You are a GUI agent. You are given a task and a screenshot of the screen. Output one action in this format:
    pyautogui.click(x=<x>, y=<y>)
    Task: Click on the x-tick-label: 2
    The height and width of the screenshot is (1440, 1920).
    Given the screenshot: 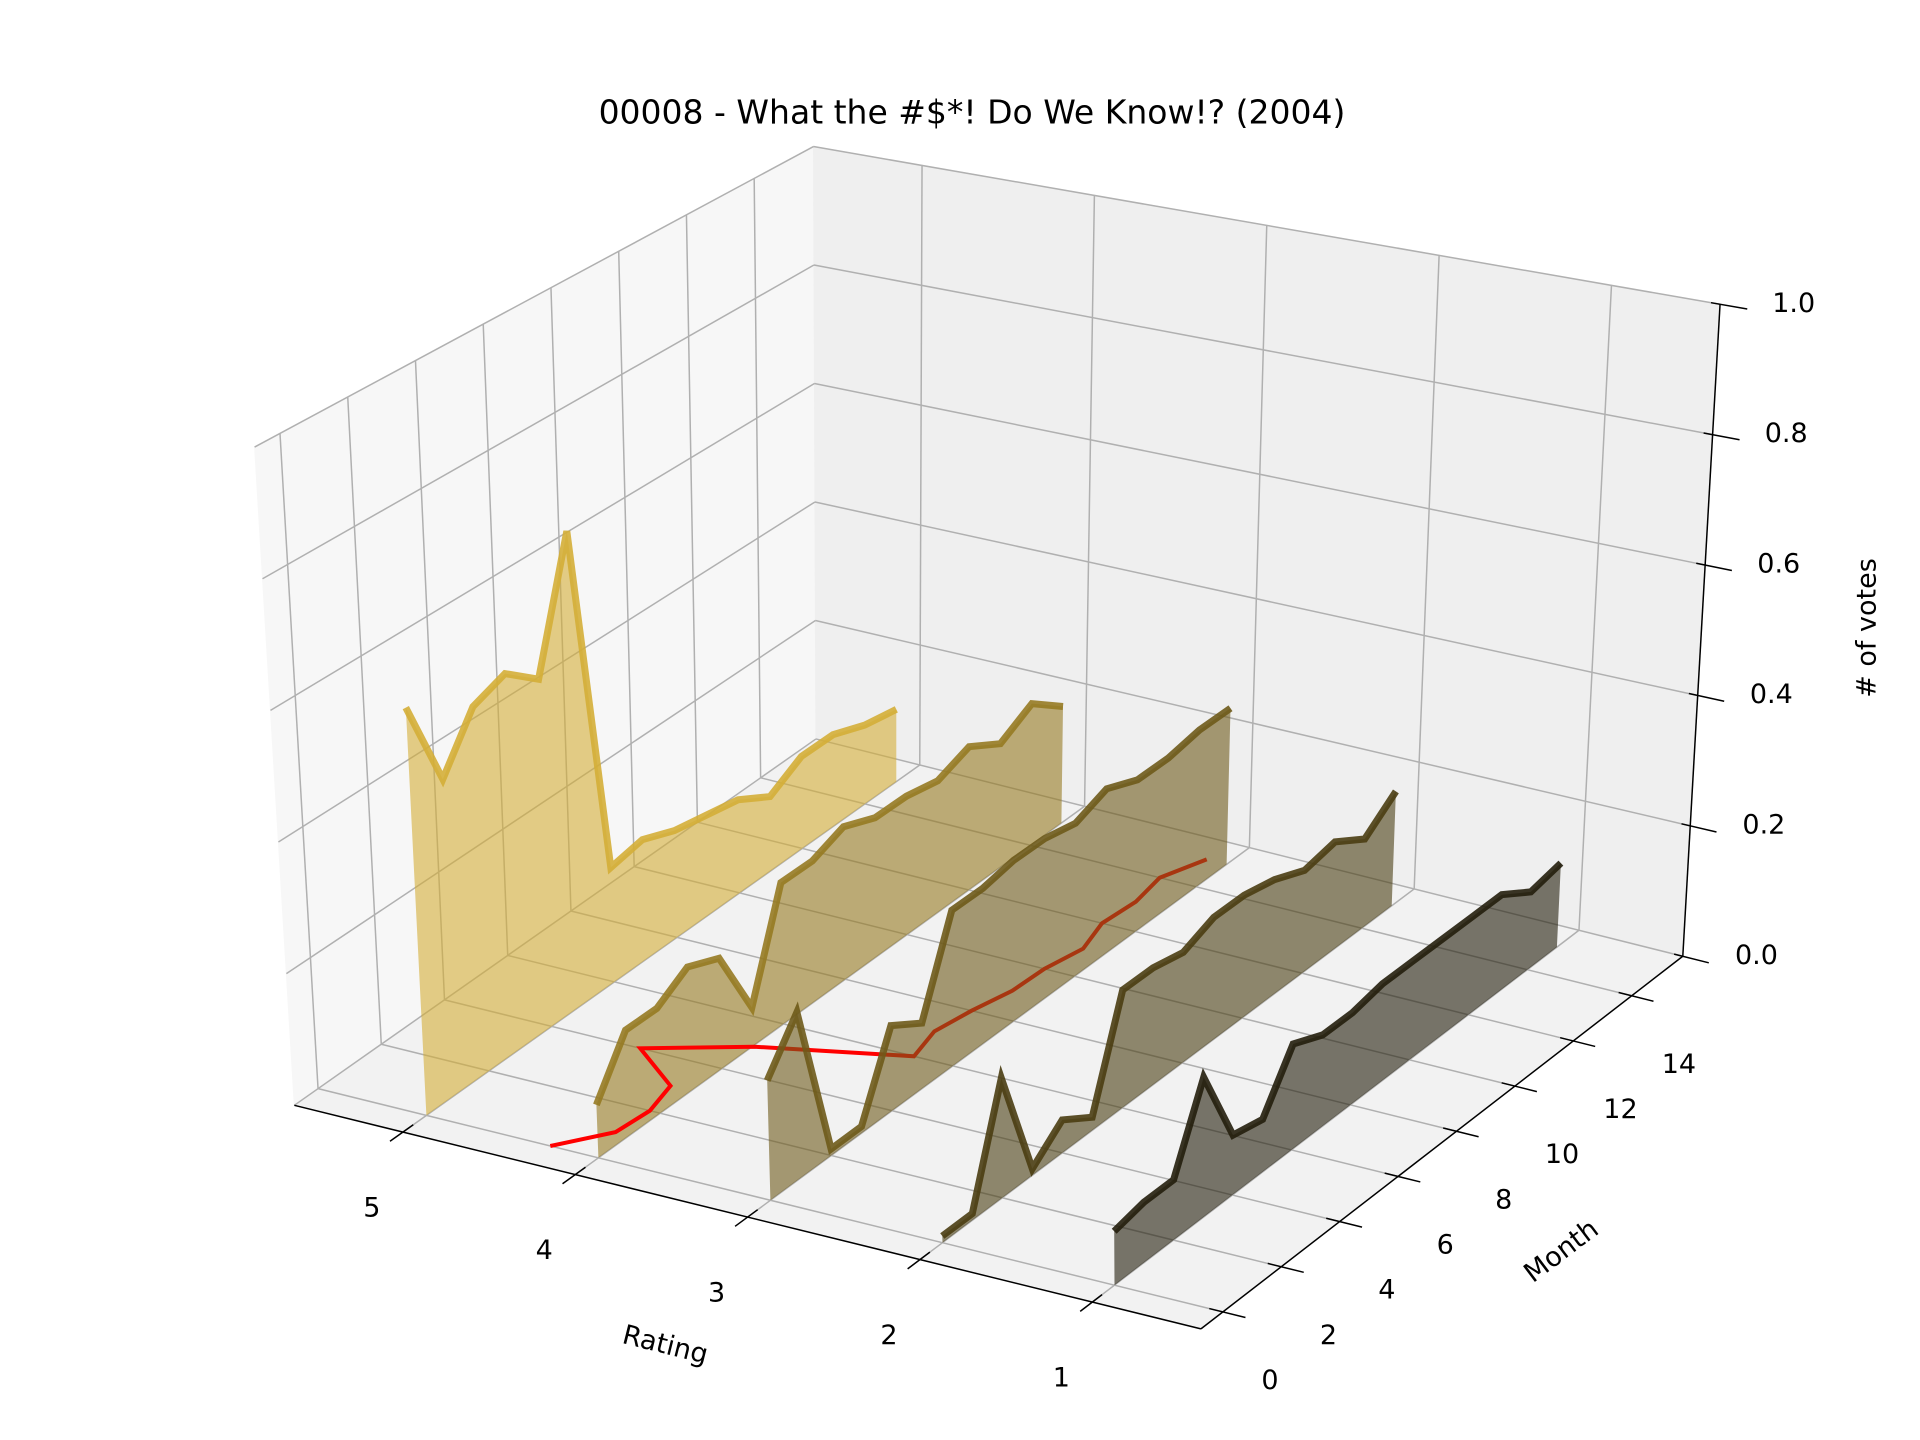 What is the action you would take?
    pyautogui.click(x=888, y=1335)
    